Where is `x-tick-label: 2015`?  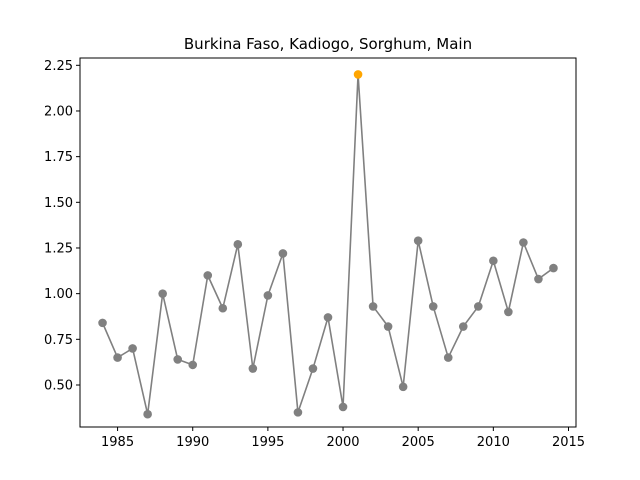 x-tick-label: 2015 is located at coordinates (568, 442).